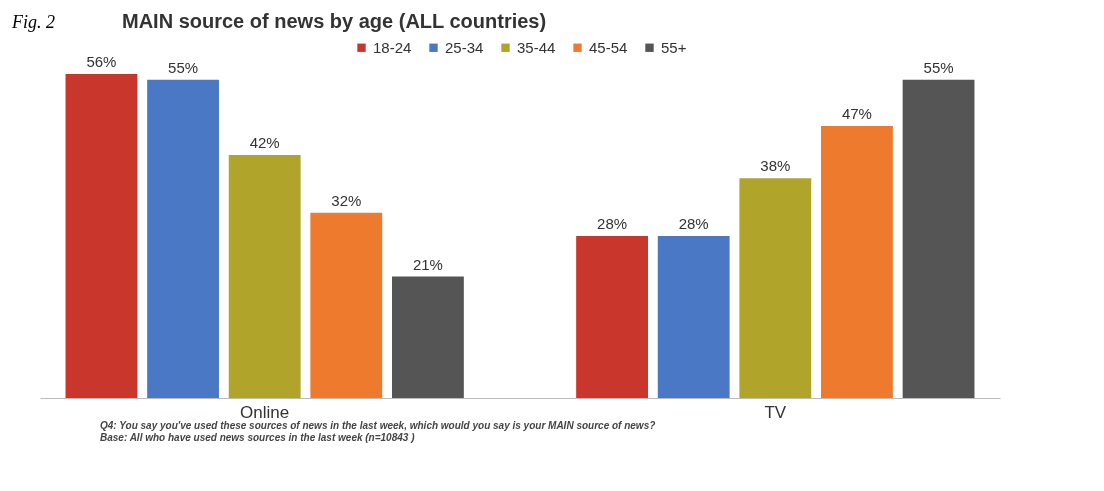 This screenshot has height=491, width=1104. What do you see at coordinates (264, 142) in the screenshot?
I see `data-label: 42%` at bounding box center [264, 142].